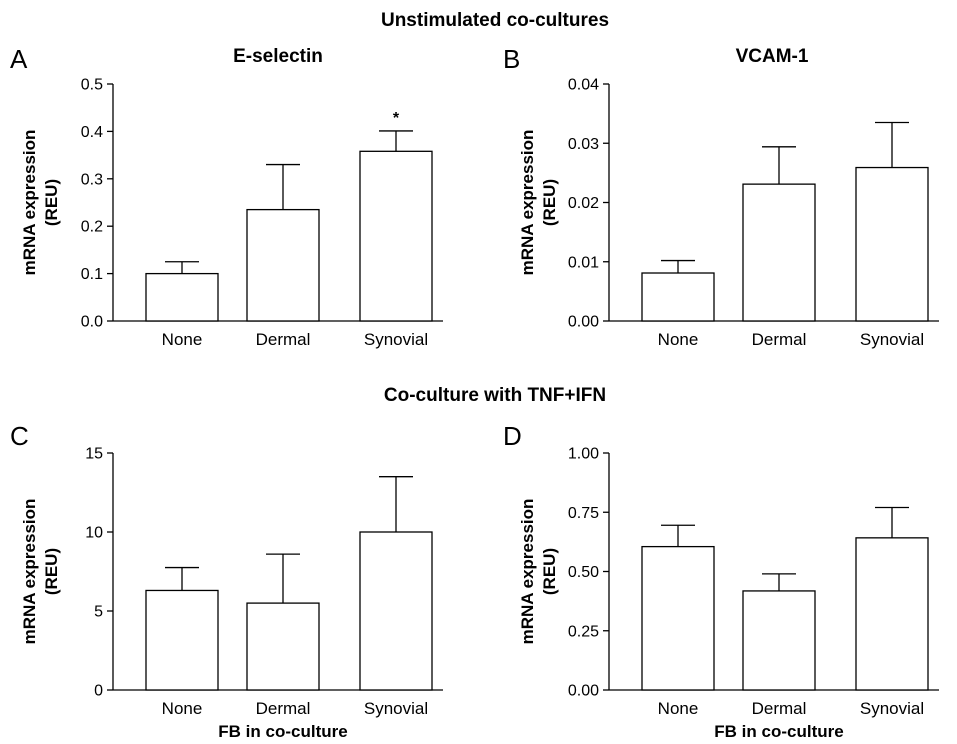  What do you see at coordinates (892, 614) in the screenshot?
I see `bar-d-synovial` at bounding box center [892, 614].